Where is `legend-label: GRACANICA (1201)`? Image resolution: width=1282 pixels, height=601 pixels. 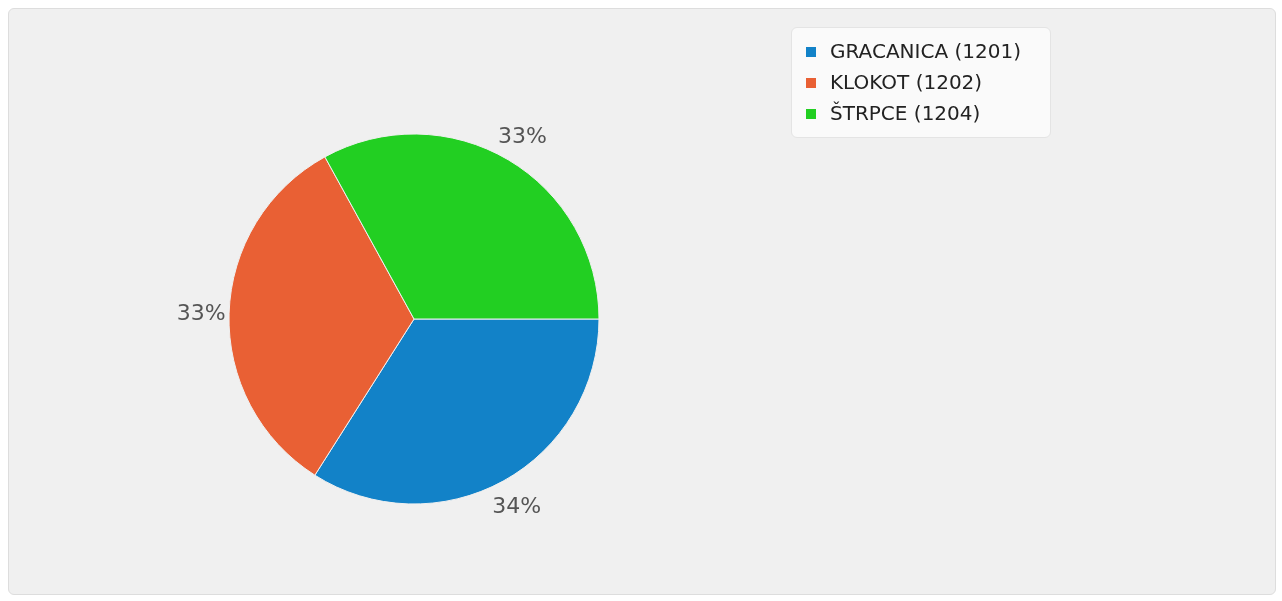
legend-label: GRACANICA (1201) is located at coordinates (925, 51).